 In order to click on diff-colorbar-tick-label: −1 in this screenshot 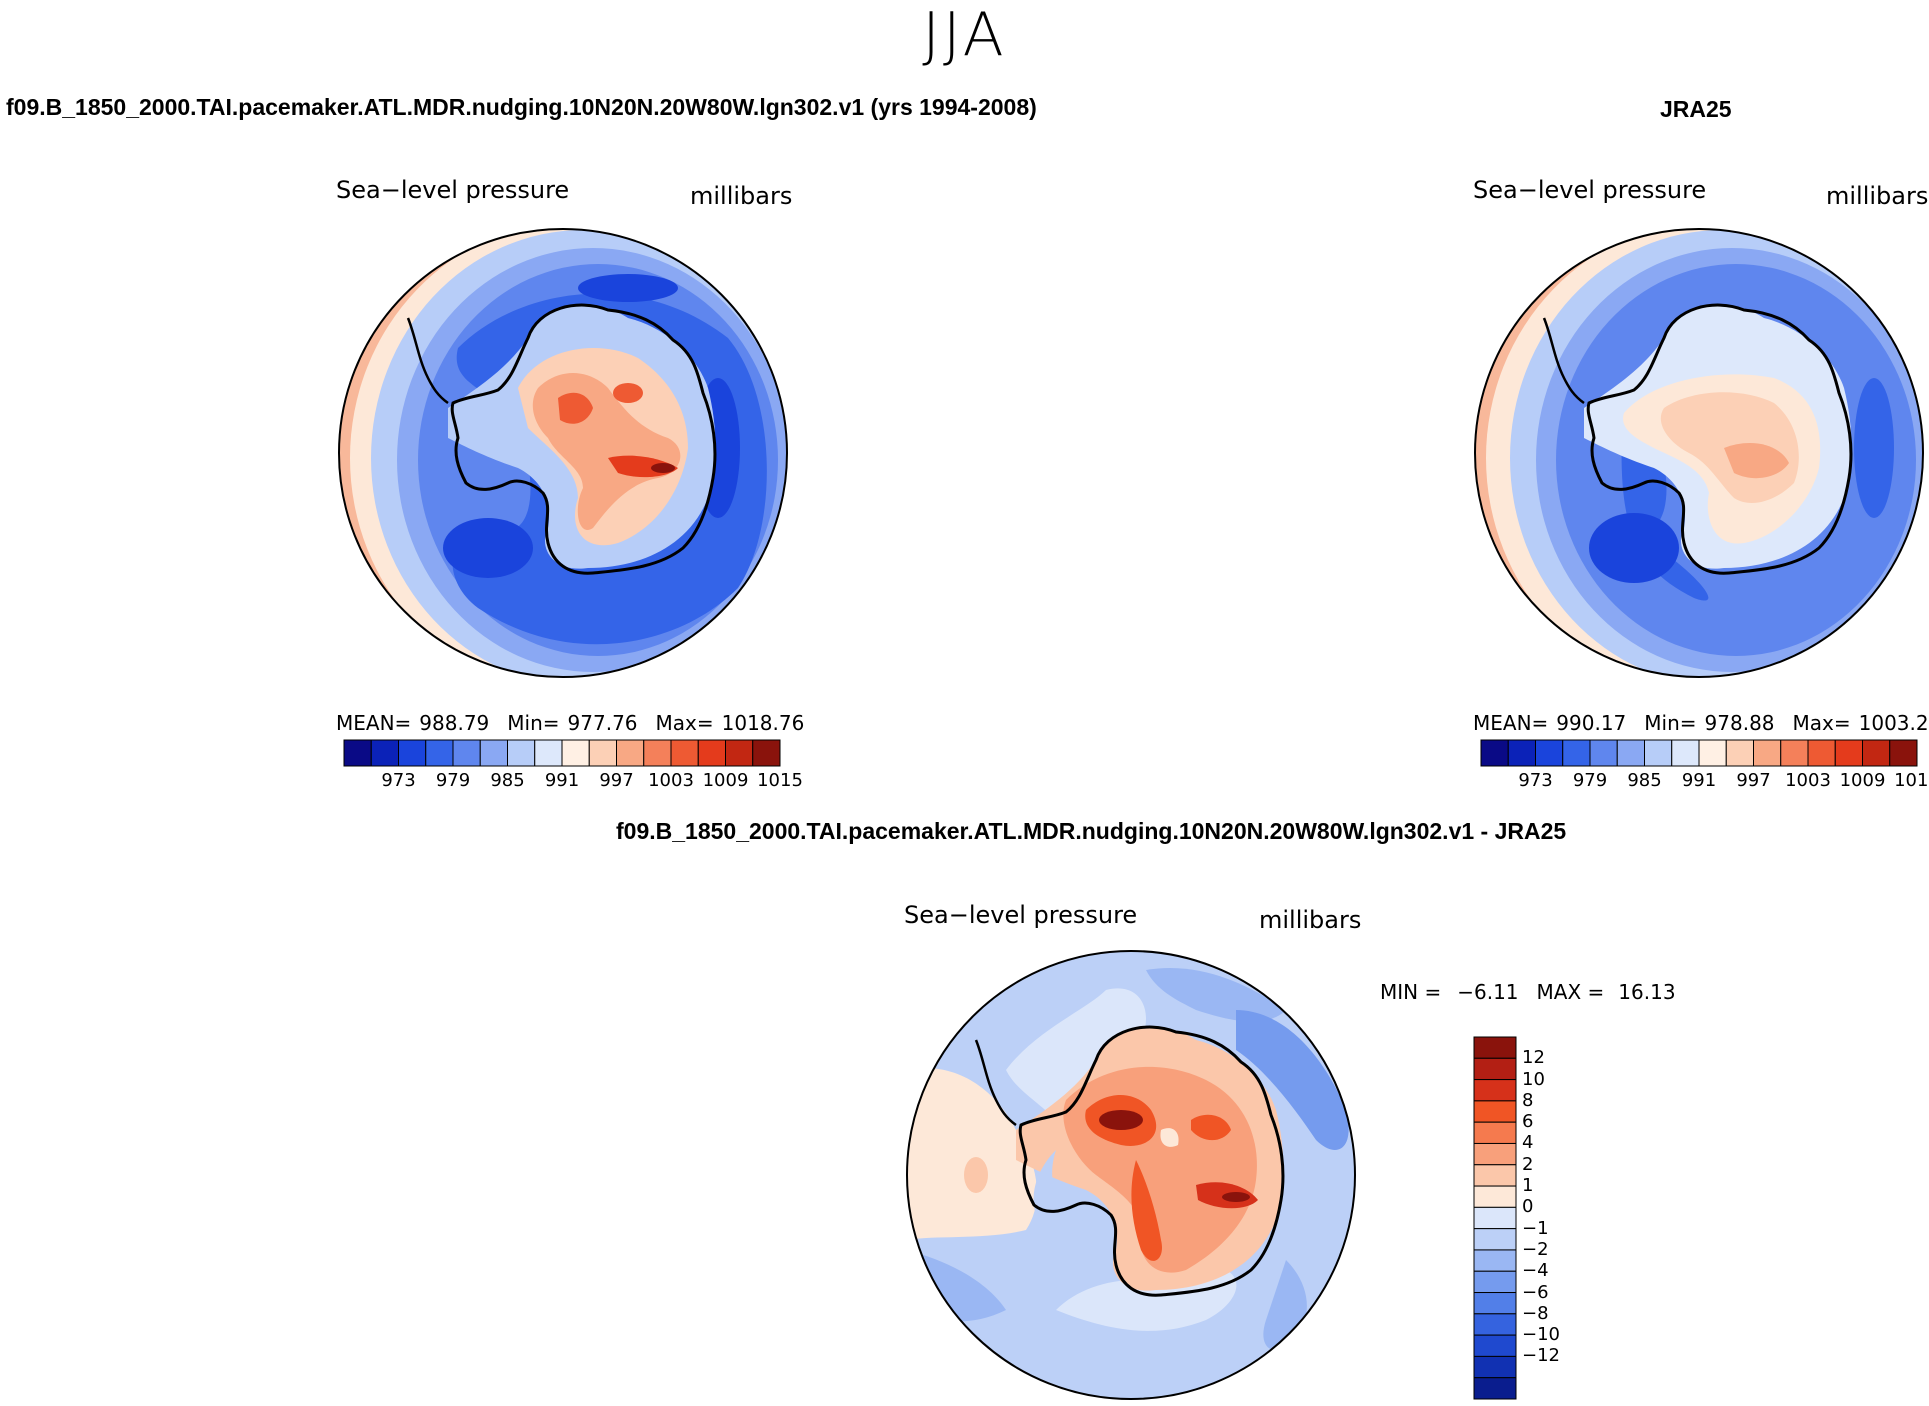, I will do `click(1535, 1228)`.